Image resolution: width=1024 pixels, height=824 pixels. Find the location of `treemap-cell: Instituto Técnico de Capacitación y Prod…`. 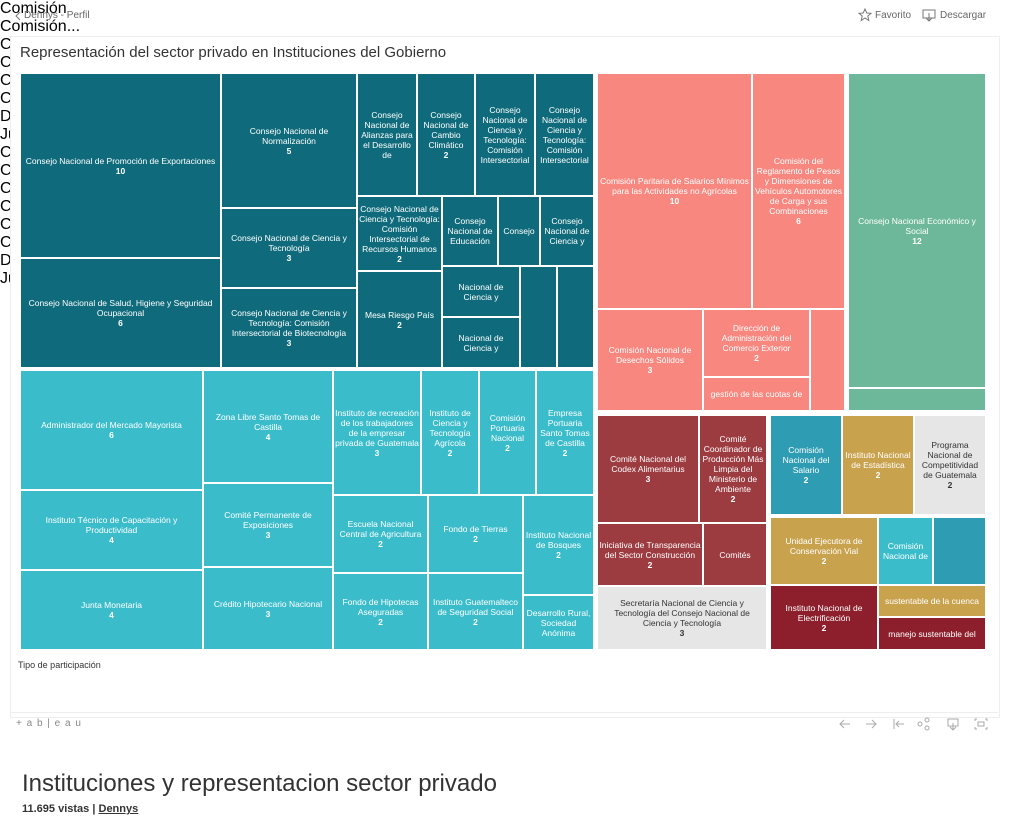

treemap-cell: Instituto Técnico de Capacitación y Prod… is located at coordinates (111, 530).